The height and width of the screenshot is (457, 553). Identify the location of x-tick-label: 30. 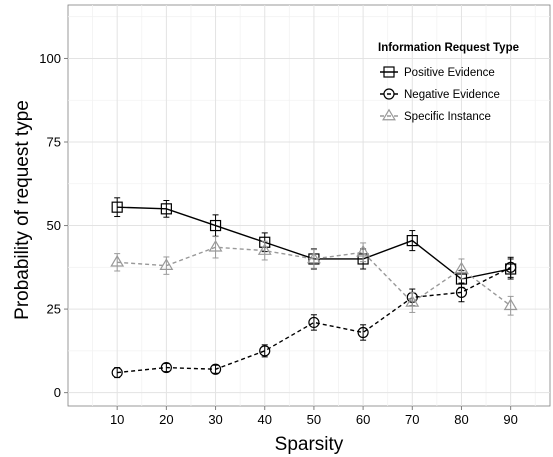
(215, 419).